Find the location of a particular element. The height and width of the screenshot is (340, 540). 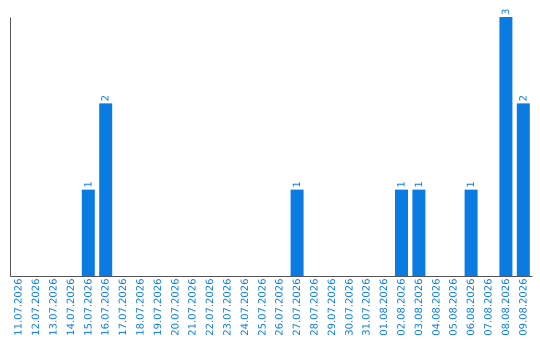

x-tick-label: 28.07.2026 is located at coordinates (315, 307).